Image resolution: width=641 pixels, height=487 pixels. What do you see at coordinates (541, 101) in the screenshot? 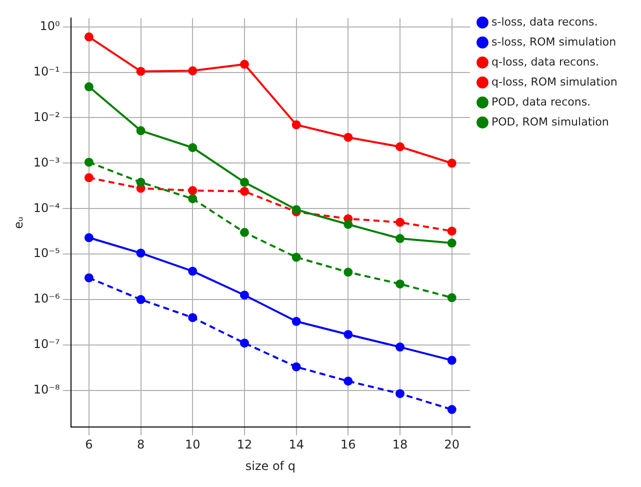
I see `legend-label: POD, data recons.` at bounding box center [541, 101].